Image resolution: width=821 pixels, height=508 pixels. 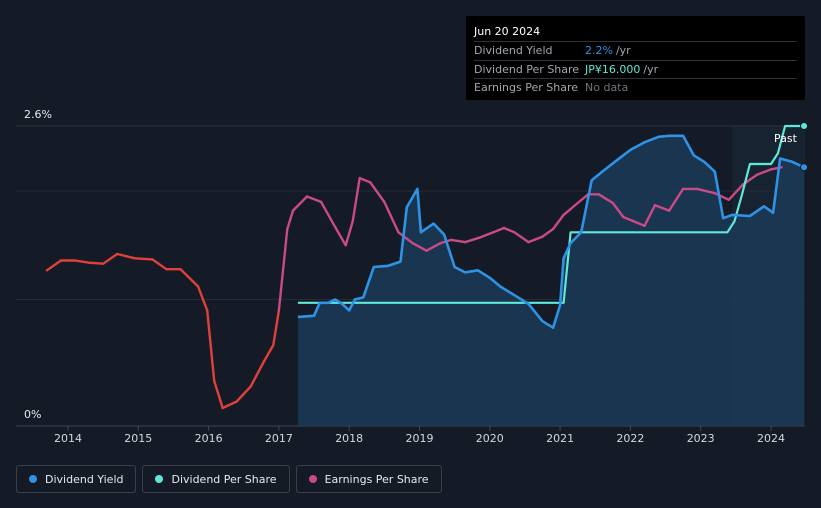 What do you see at coordinates (607, 87) in the screenshot?
I see `tooltip-value: No data` at bounding box center [607, 87].